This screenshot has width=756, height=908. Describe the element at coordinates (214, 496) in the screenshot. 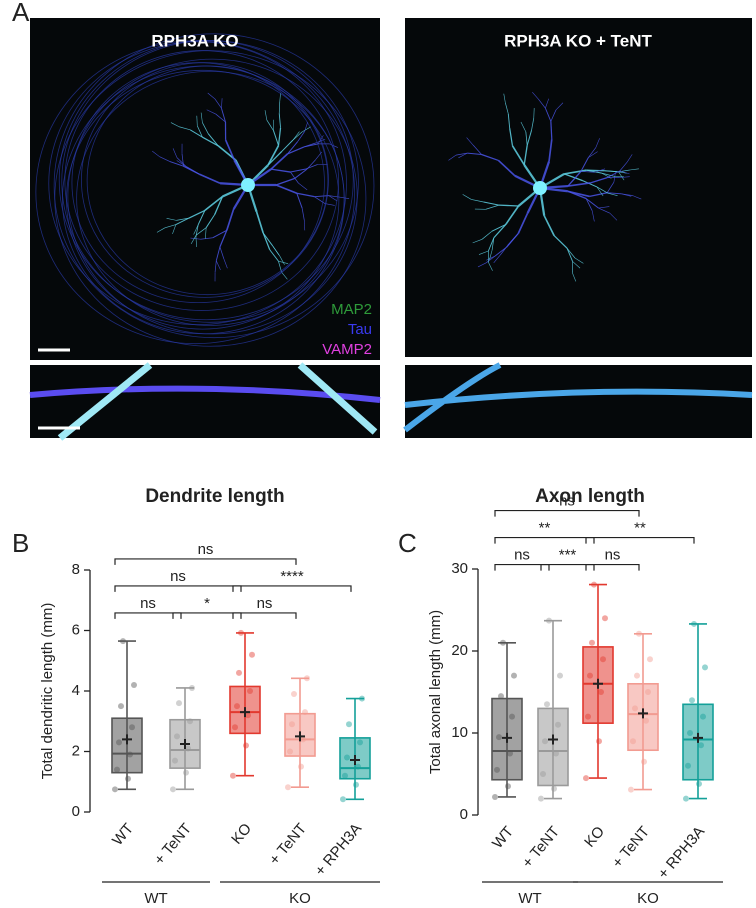

I see `chart-title: Dendrite length` at that location.